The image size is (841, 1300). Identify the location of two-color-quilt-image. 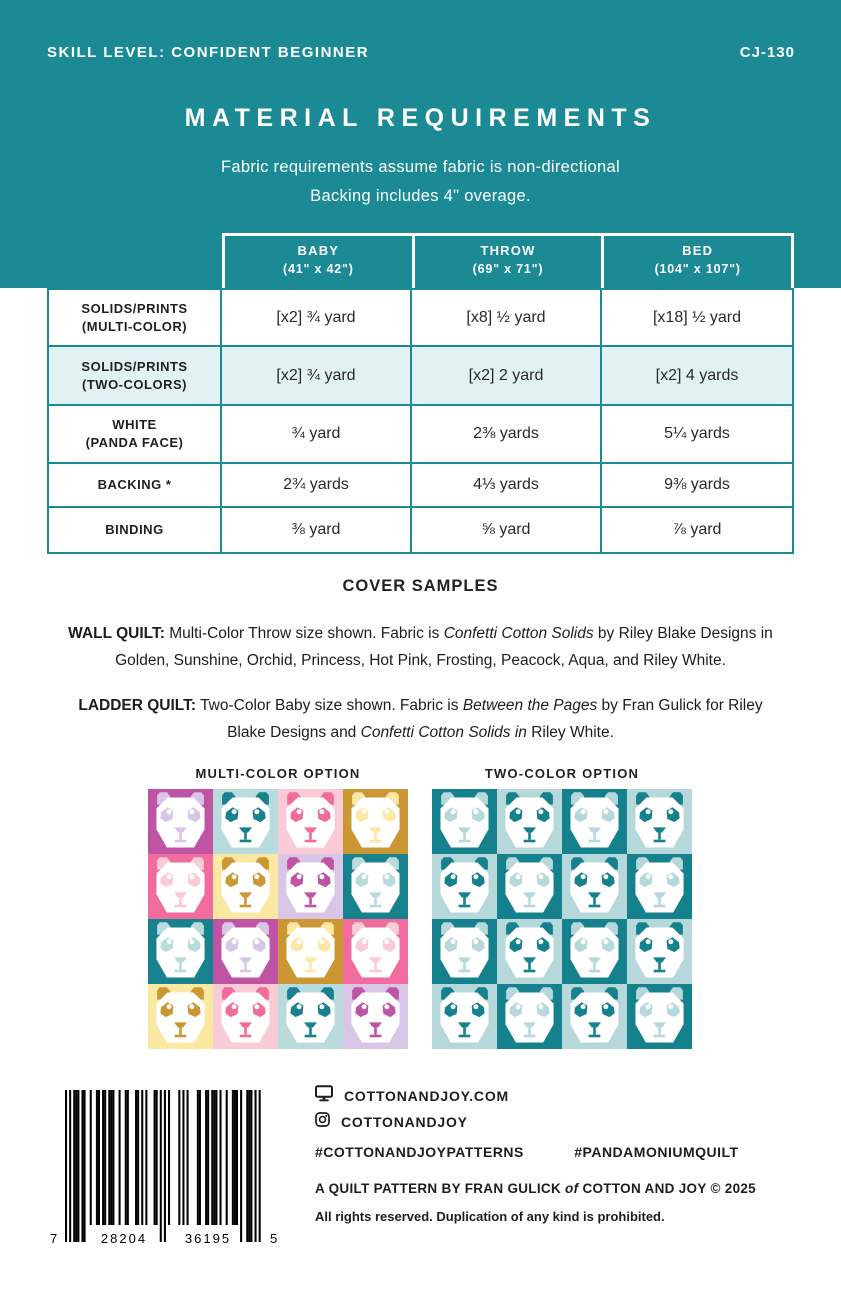
(562, 919).